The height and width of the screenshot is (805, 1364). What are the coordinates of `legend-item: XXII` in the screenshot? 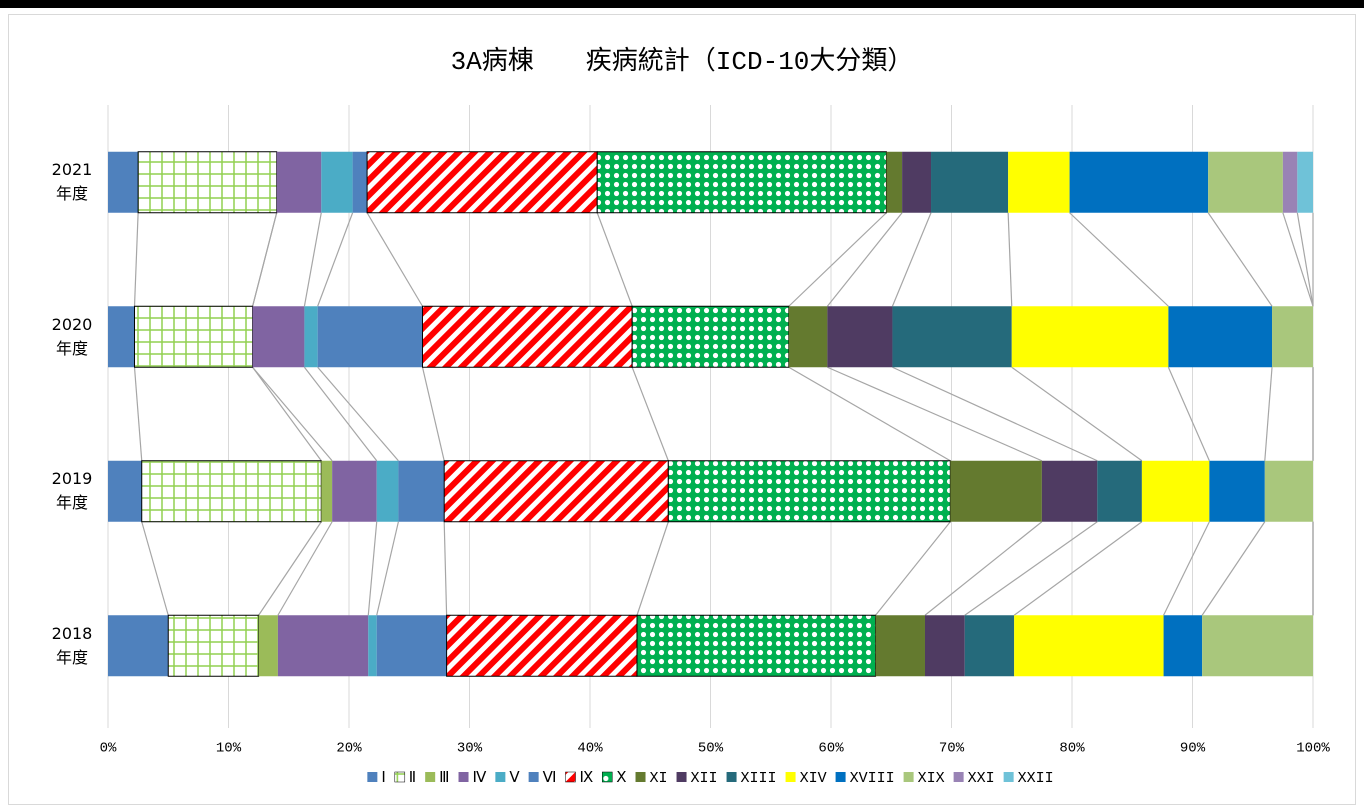 It's located at (1028, 778).